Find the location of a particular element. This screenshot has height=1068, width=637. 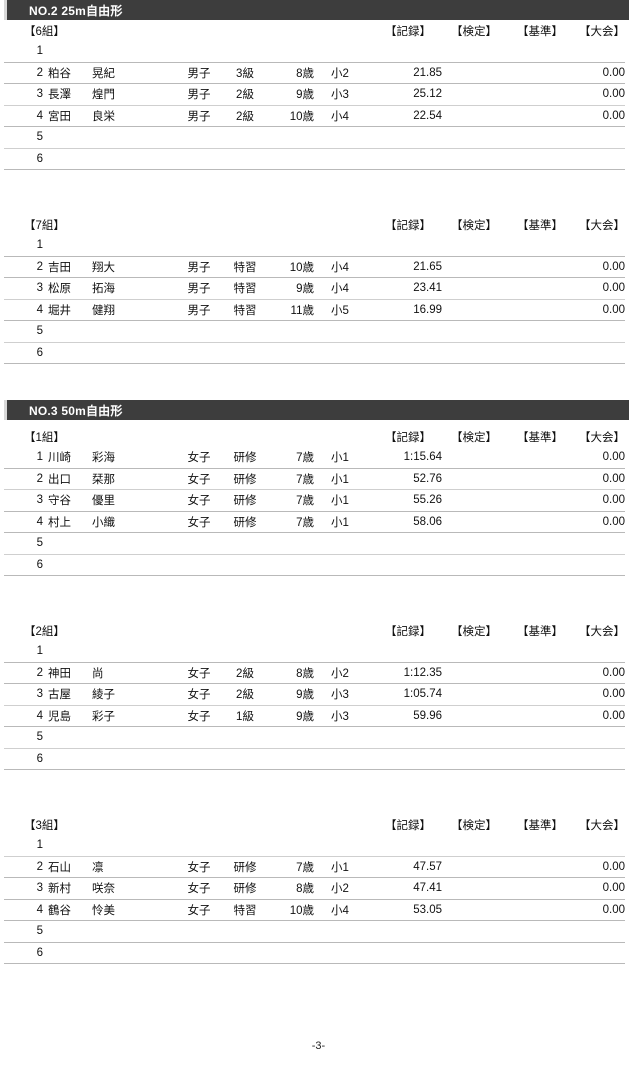

record-time: 47.57 is located at coordinates (427, 866).